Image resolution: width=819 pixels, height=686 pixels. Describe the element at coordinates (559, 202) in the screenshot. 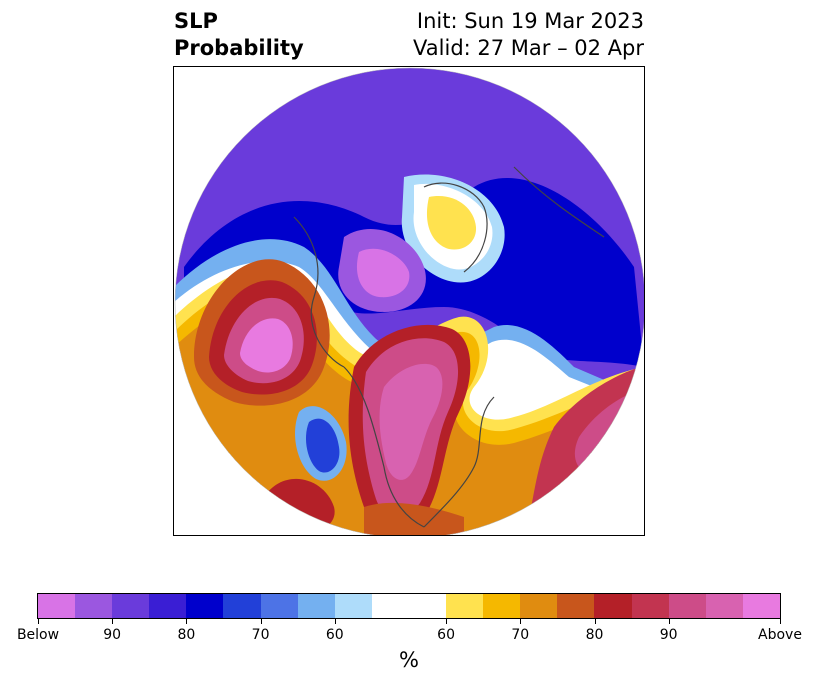

I see `coast-eurasia` at that location.